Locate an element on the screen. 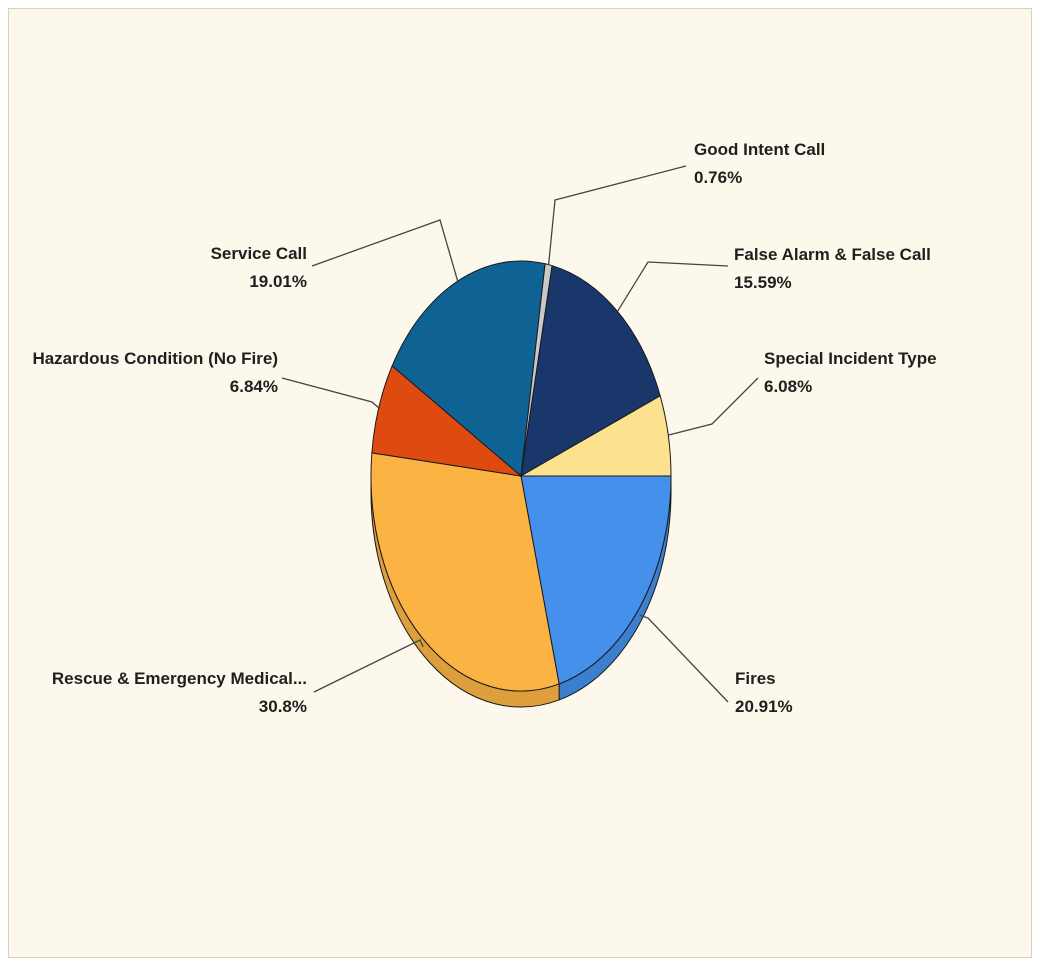 The height and width of the screenshot is (966, 1038). slice-false-alarm-false-call is located at coordinates (590, 371).